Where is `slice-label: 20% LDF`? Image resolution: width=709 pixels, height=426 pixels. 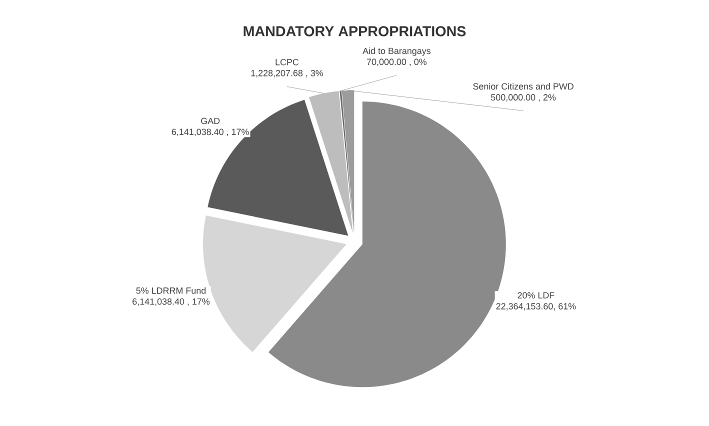 slice-label: 20% LDF is located at coordinates (536, 295).